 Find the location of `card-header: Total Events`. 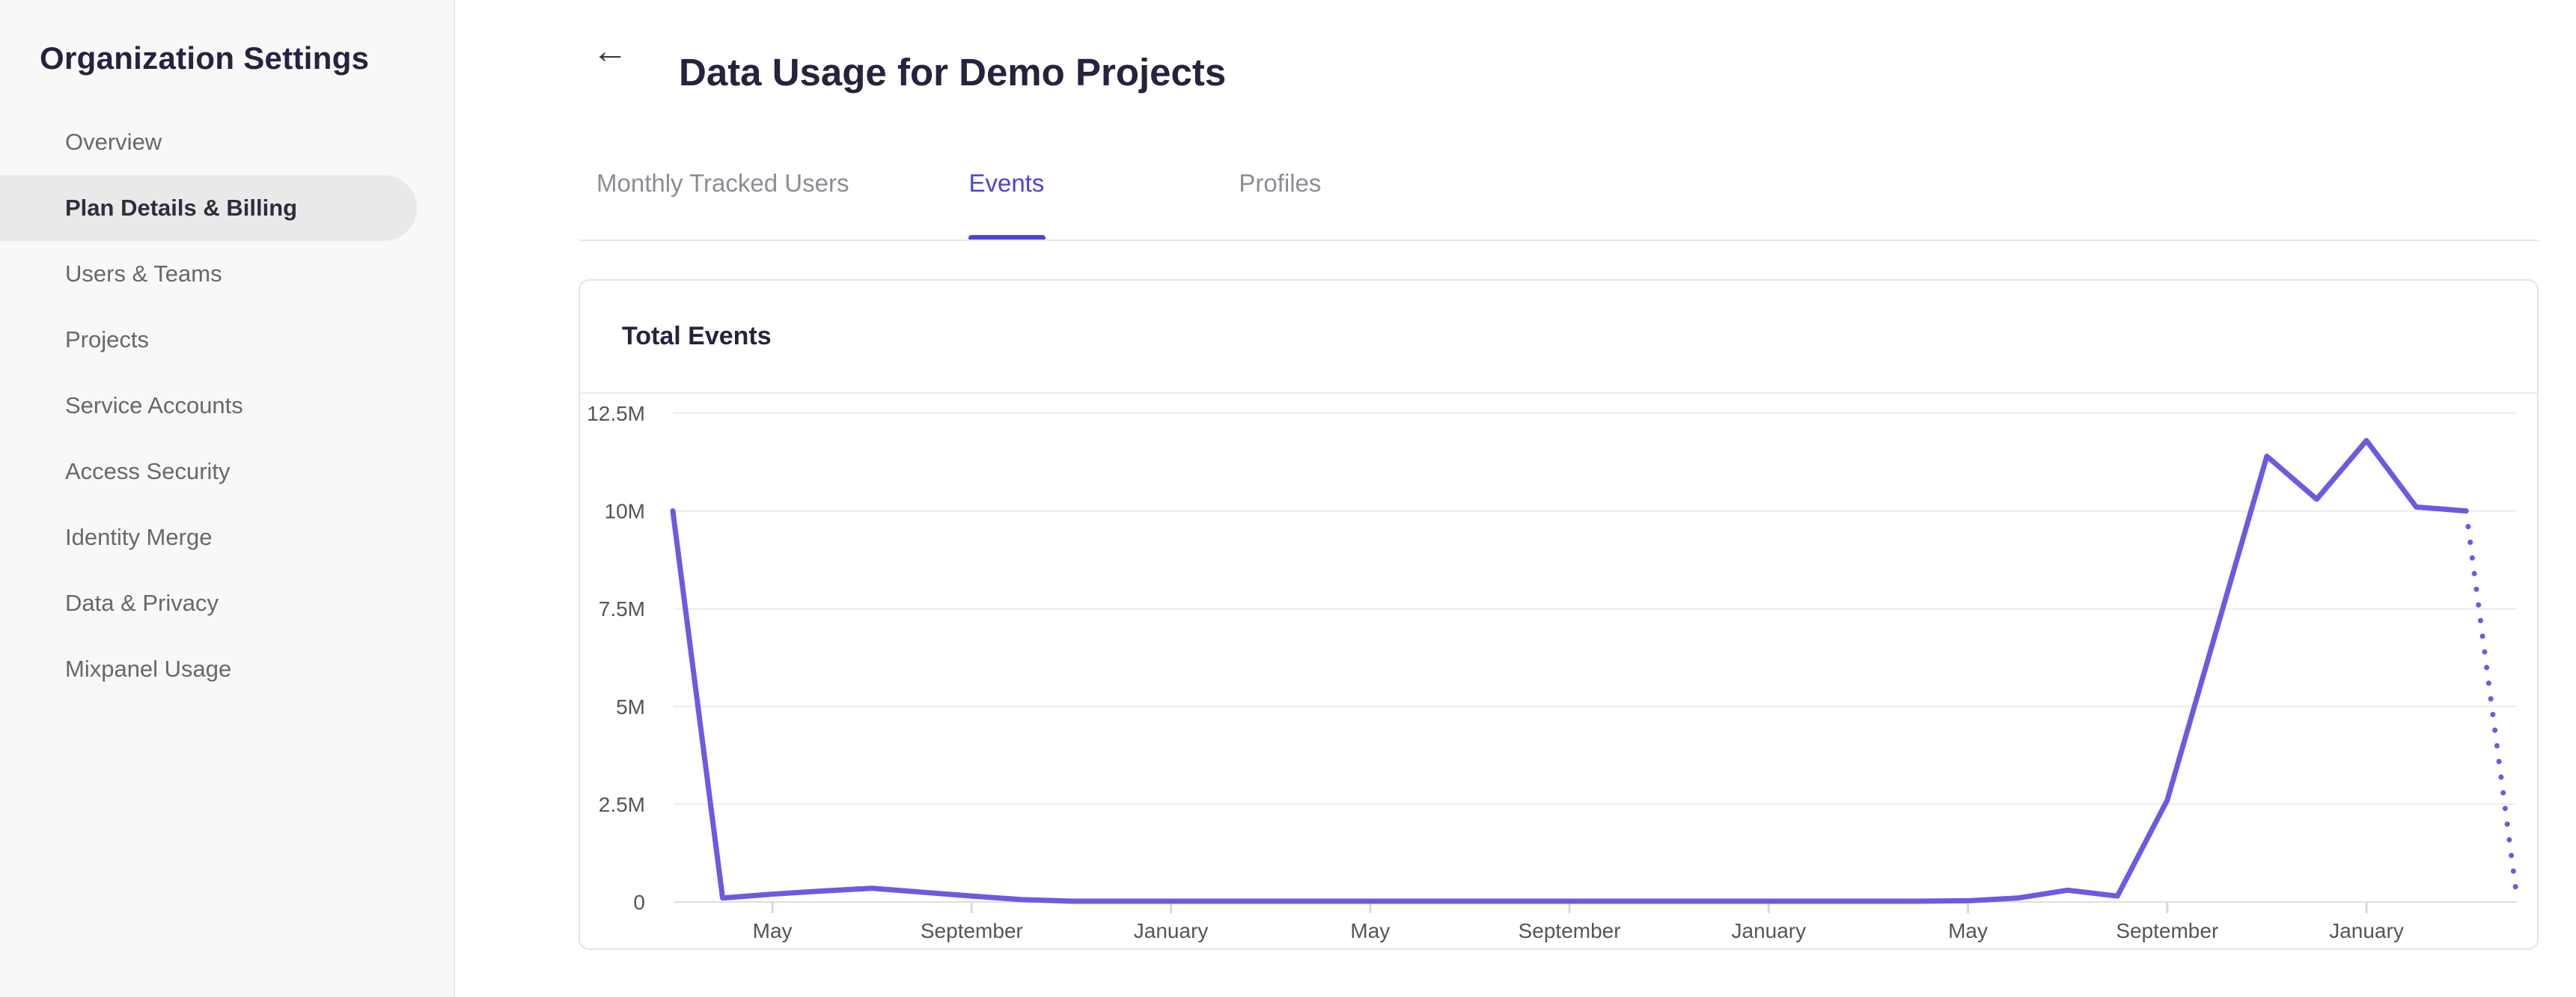

card-header: Total Events is located at coordinates (1559, 337).